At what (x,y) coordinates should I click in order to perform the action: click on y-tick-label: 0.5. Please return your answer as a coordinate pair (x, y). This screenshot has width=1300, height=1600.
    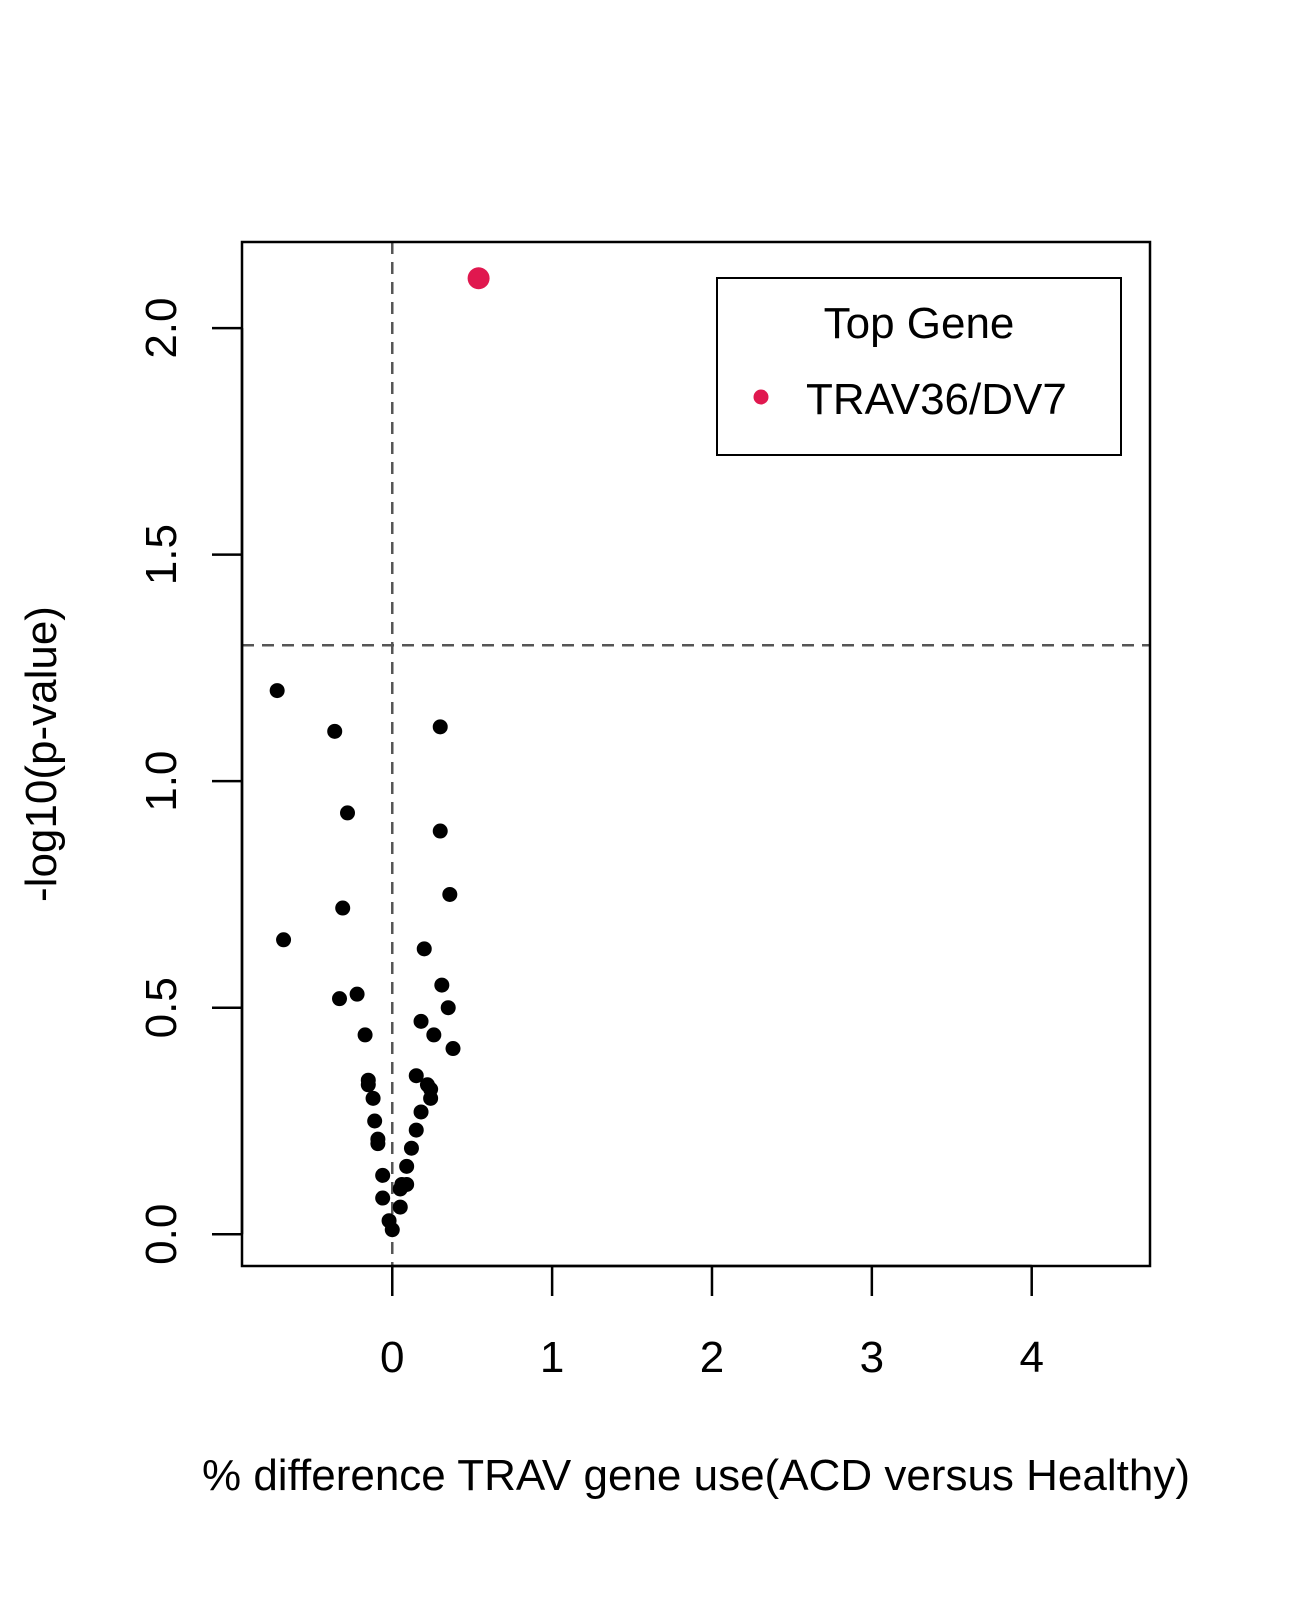
    Looking at the image, I should click on (161, 1007).